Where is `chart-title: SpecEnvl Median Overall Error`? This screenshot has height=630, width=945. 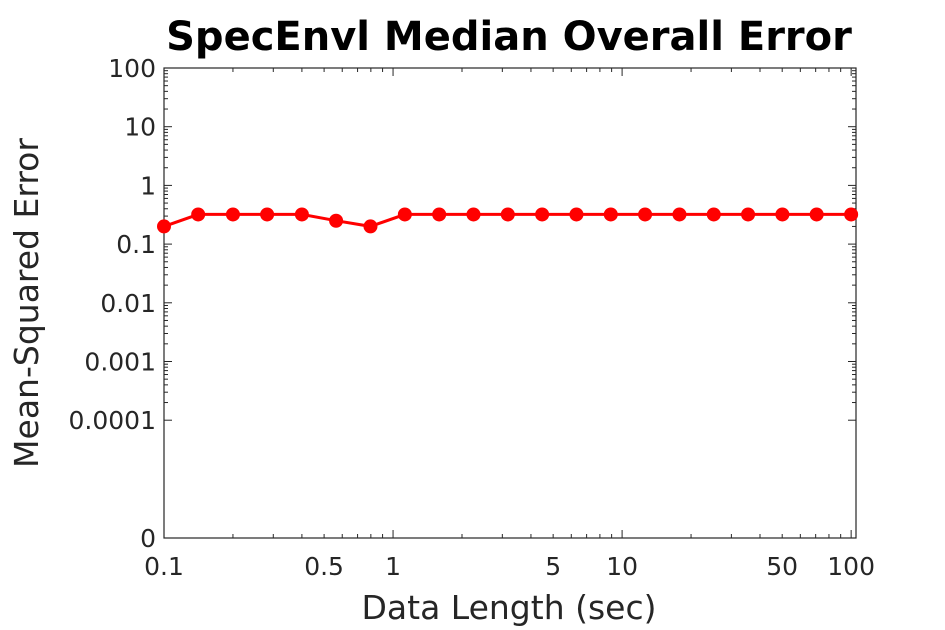 chart-title: SpecEnvl Median Overall Error is located at coordinates (509, 37).